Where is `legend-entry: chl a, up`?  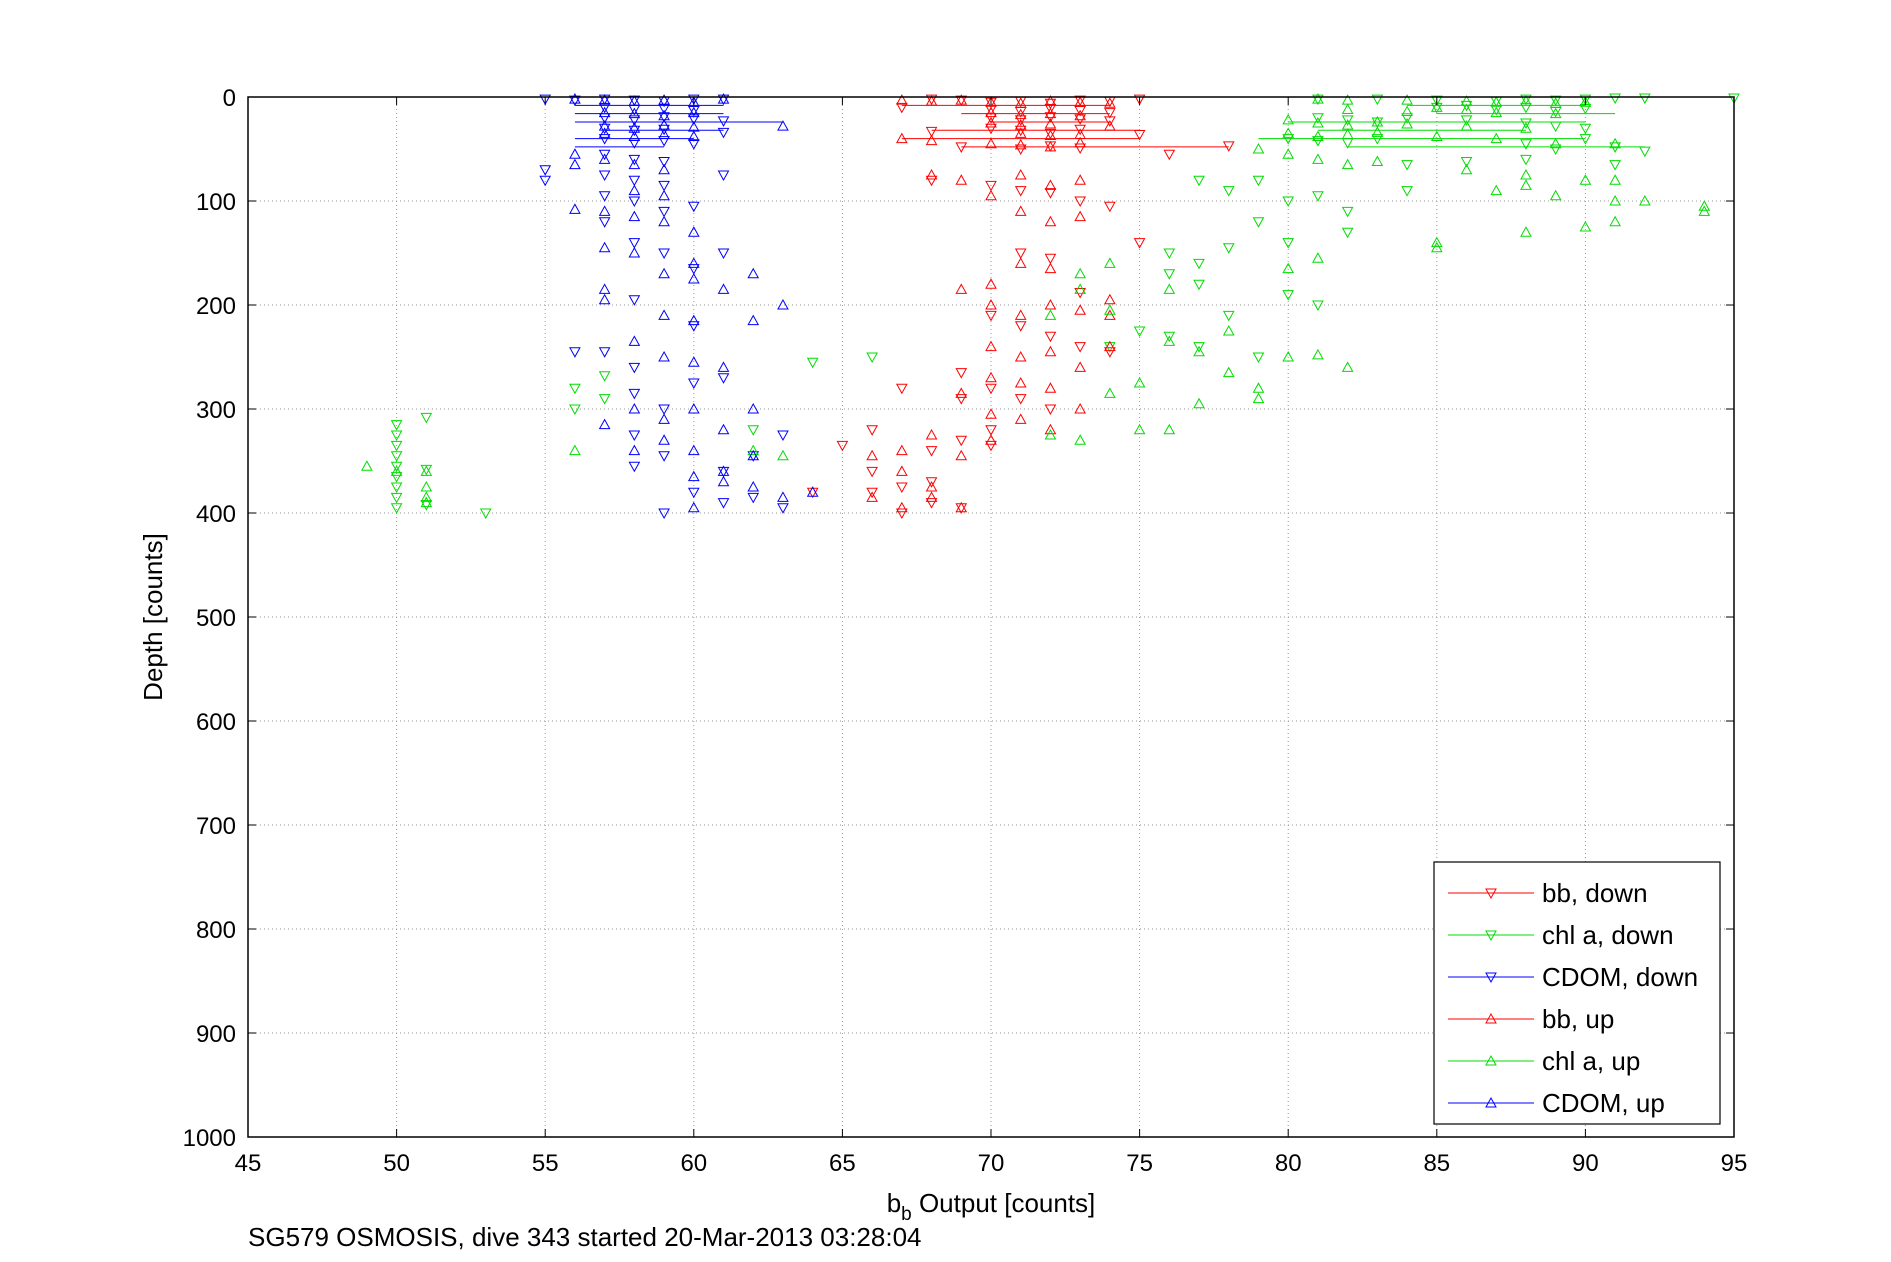 legend-entry: chl a, up is located at coordinates (1591, 1061).